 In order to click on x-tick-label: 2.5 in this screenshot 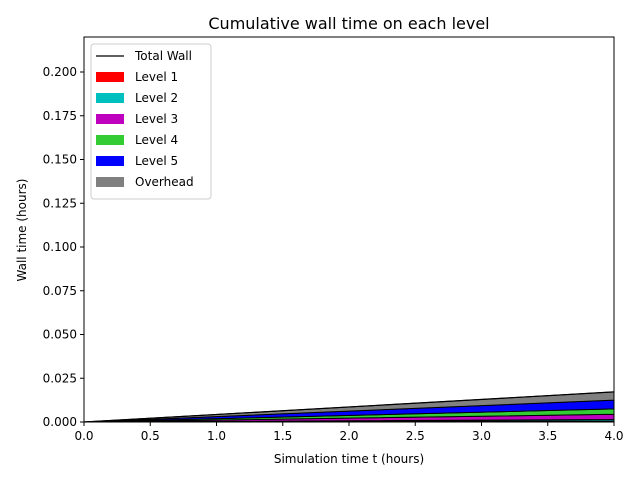, I will do `click(415, 436)`.